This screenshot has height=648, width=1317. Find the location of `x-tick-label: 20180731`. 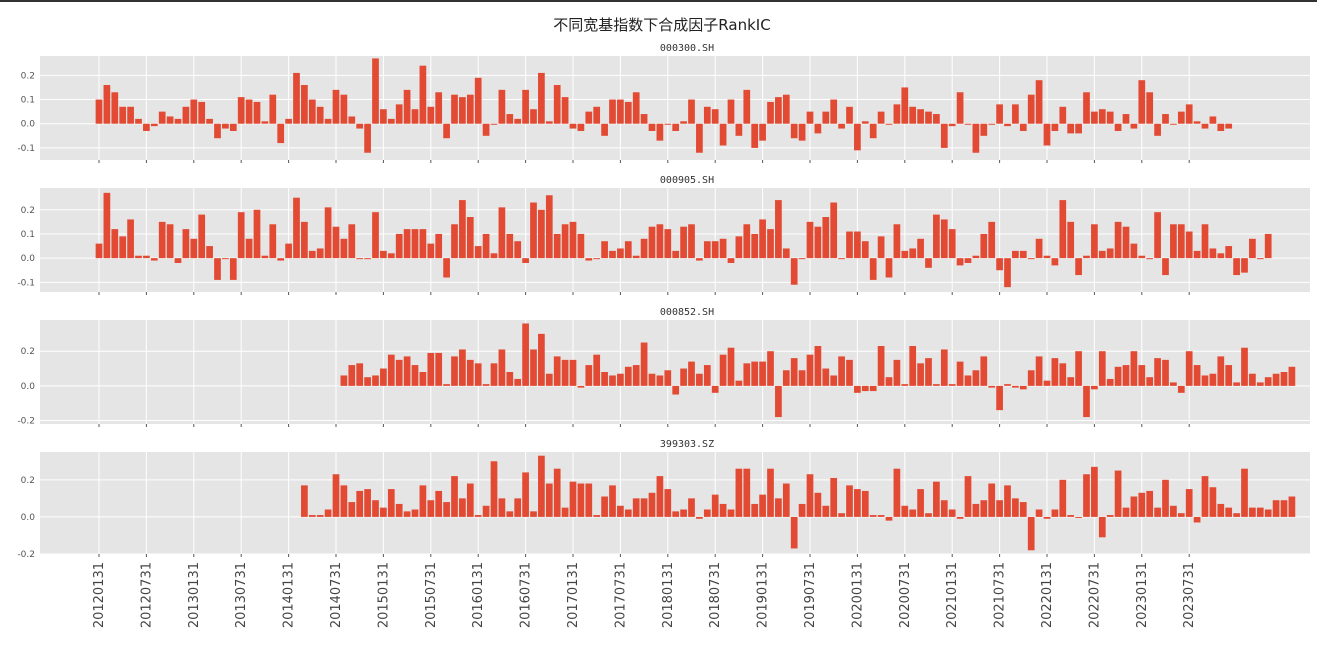

x-tick-label: 20180731 is located at coordinates (715, 595).